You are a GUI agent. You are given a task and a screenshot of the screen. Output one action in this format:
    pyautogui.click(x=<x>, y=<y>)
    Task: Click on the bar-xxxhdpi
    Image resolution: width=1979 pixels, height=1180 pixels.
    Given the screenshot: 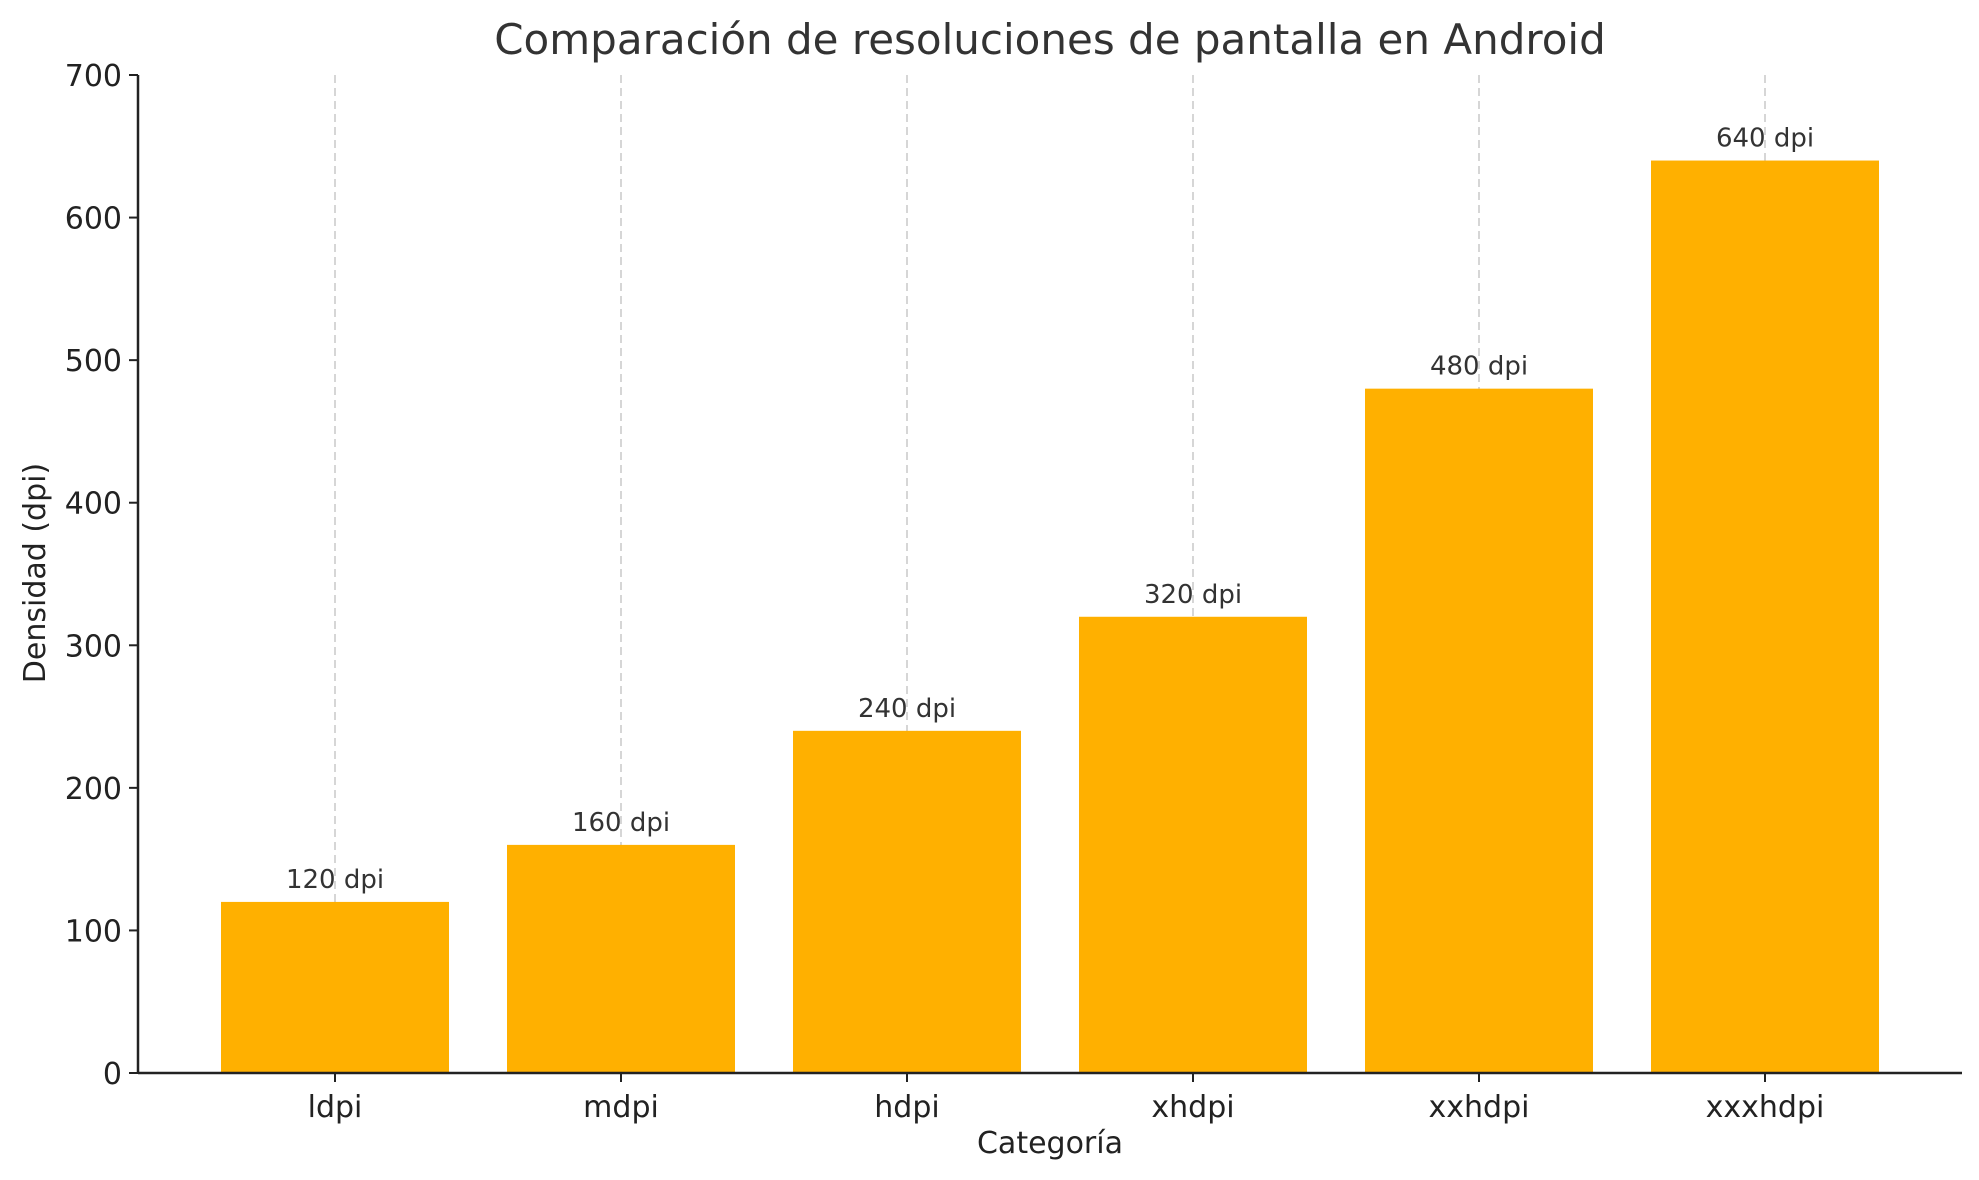 What is the action you would take?
    pyautogui.click(x=1765, y=617)
    